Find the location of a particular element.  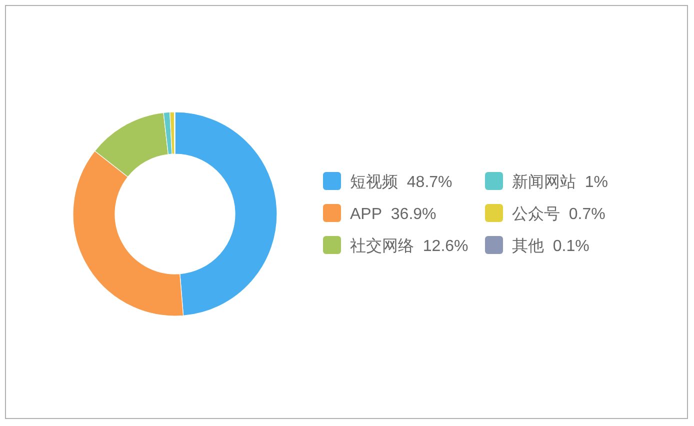

legend-label: 短视频 48.7% is located at coordinates (401, 182).